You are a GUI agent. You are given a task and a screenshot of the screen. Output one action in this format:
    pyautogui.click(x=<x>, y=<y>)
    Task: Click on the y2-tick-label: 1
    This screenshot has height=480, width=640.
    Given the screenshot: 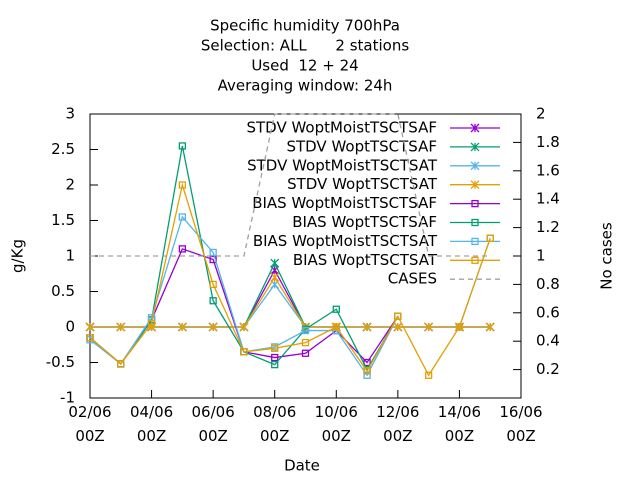 What is the action you would take?
    pyautogui.click(x=541, y=256)
    